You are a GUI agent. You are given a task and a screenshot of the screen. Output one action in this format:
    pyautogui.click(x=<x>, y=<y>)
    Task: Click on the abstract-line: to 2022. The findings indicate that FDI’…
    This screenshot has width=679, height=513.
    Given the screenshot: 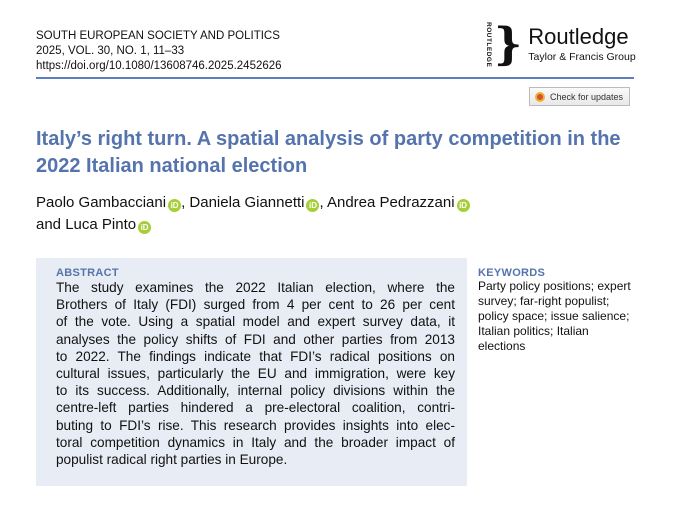 What is the action you would take?
    pyautogui.click(x=255, y=356)
    